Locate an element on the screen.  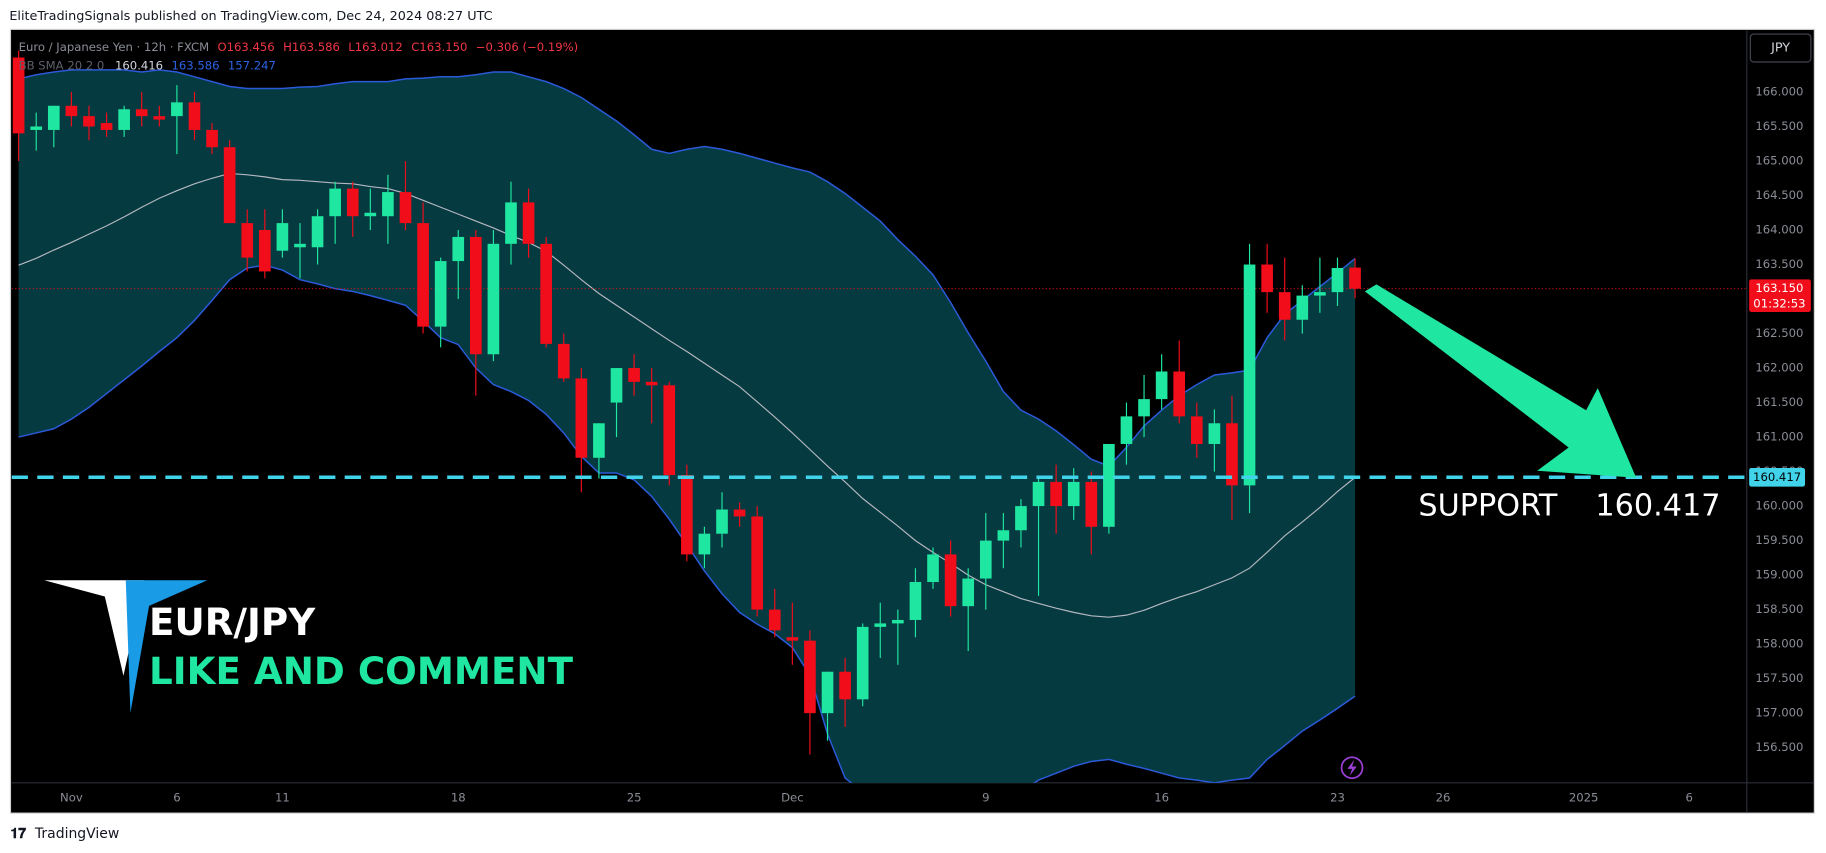
y-tick-label: 158.000 is located at coordinates (1779, 644).